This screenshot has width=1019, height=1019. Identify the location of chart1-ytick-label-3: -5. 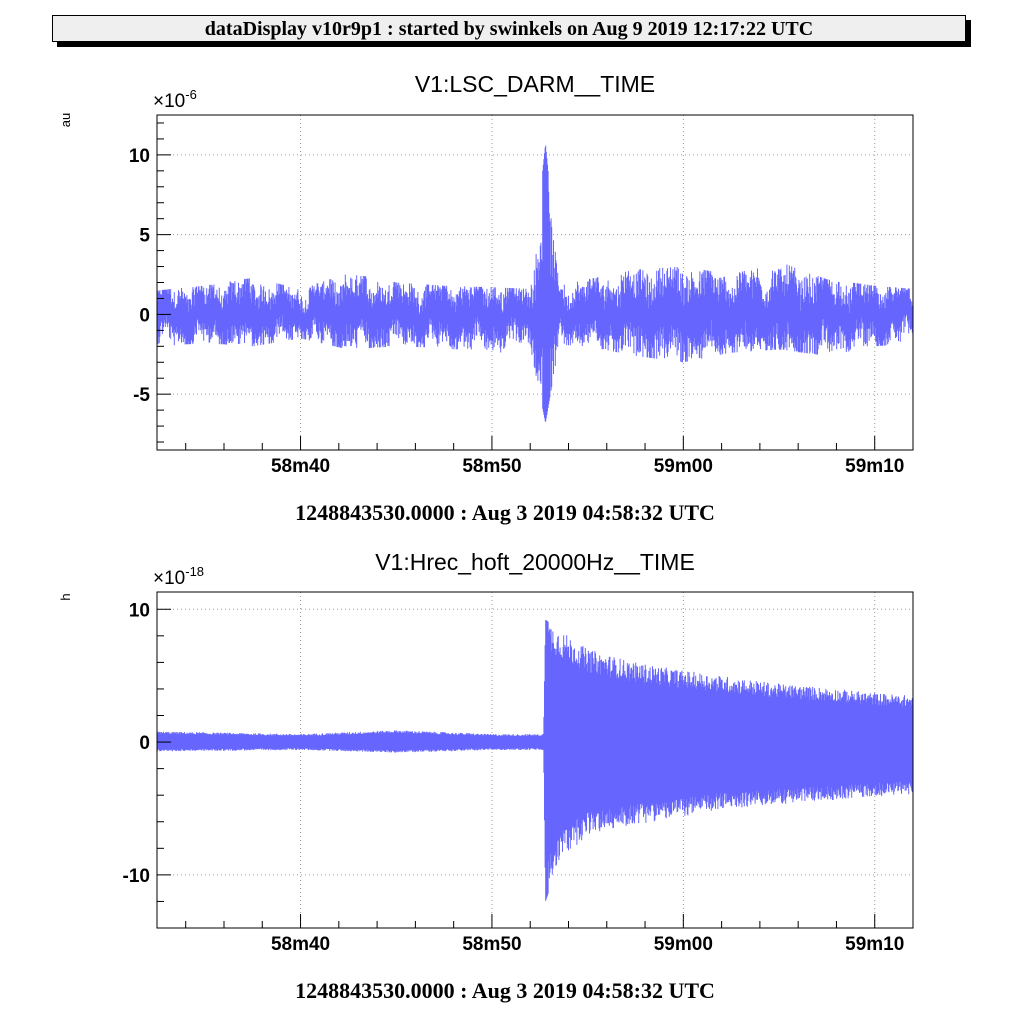
(141, 395).